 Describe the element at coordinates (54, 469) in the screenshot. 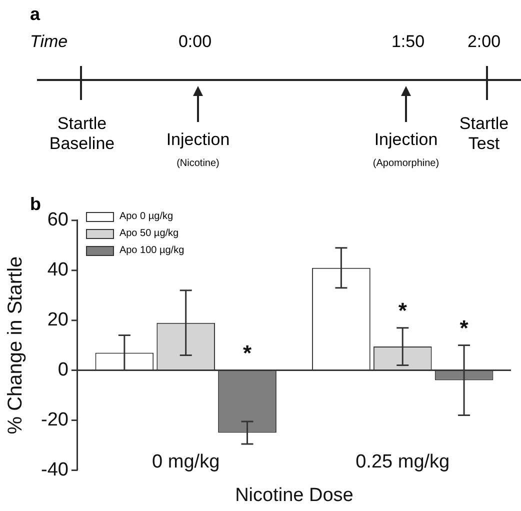

I see `y-tick-label: -40` at that location.